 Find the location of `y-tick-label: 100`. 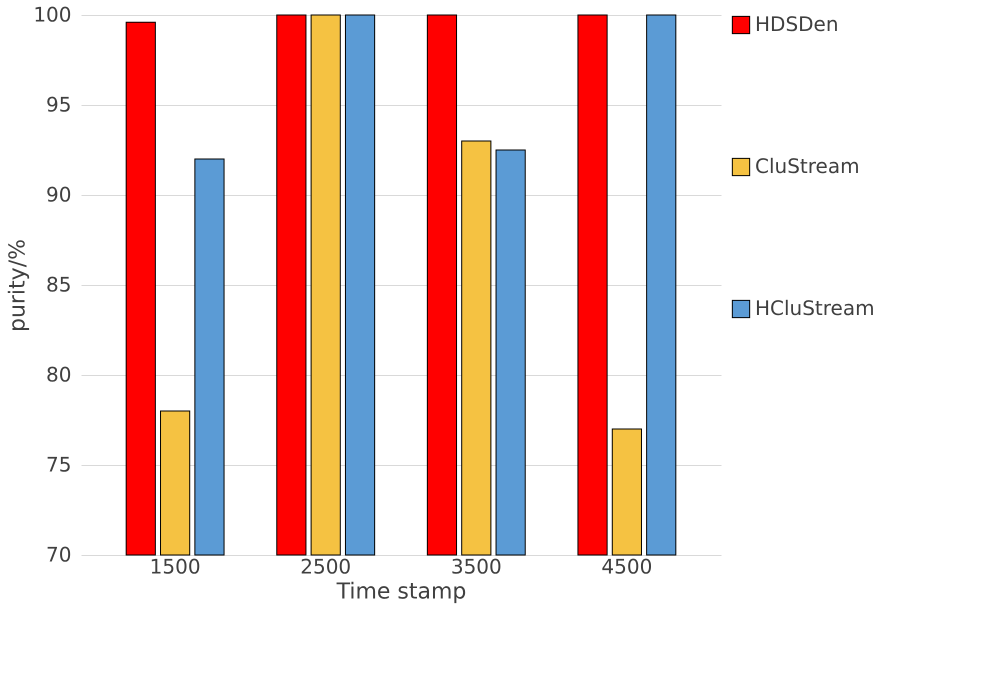

y-tick-label: 100 is located at coordinates (52, 14).